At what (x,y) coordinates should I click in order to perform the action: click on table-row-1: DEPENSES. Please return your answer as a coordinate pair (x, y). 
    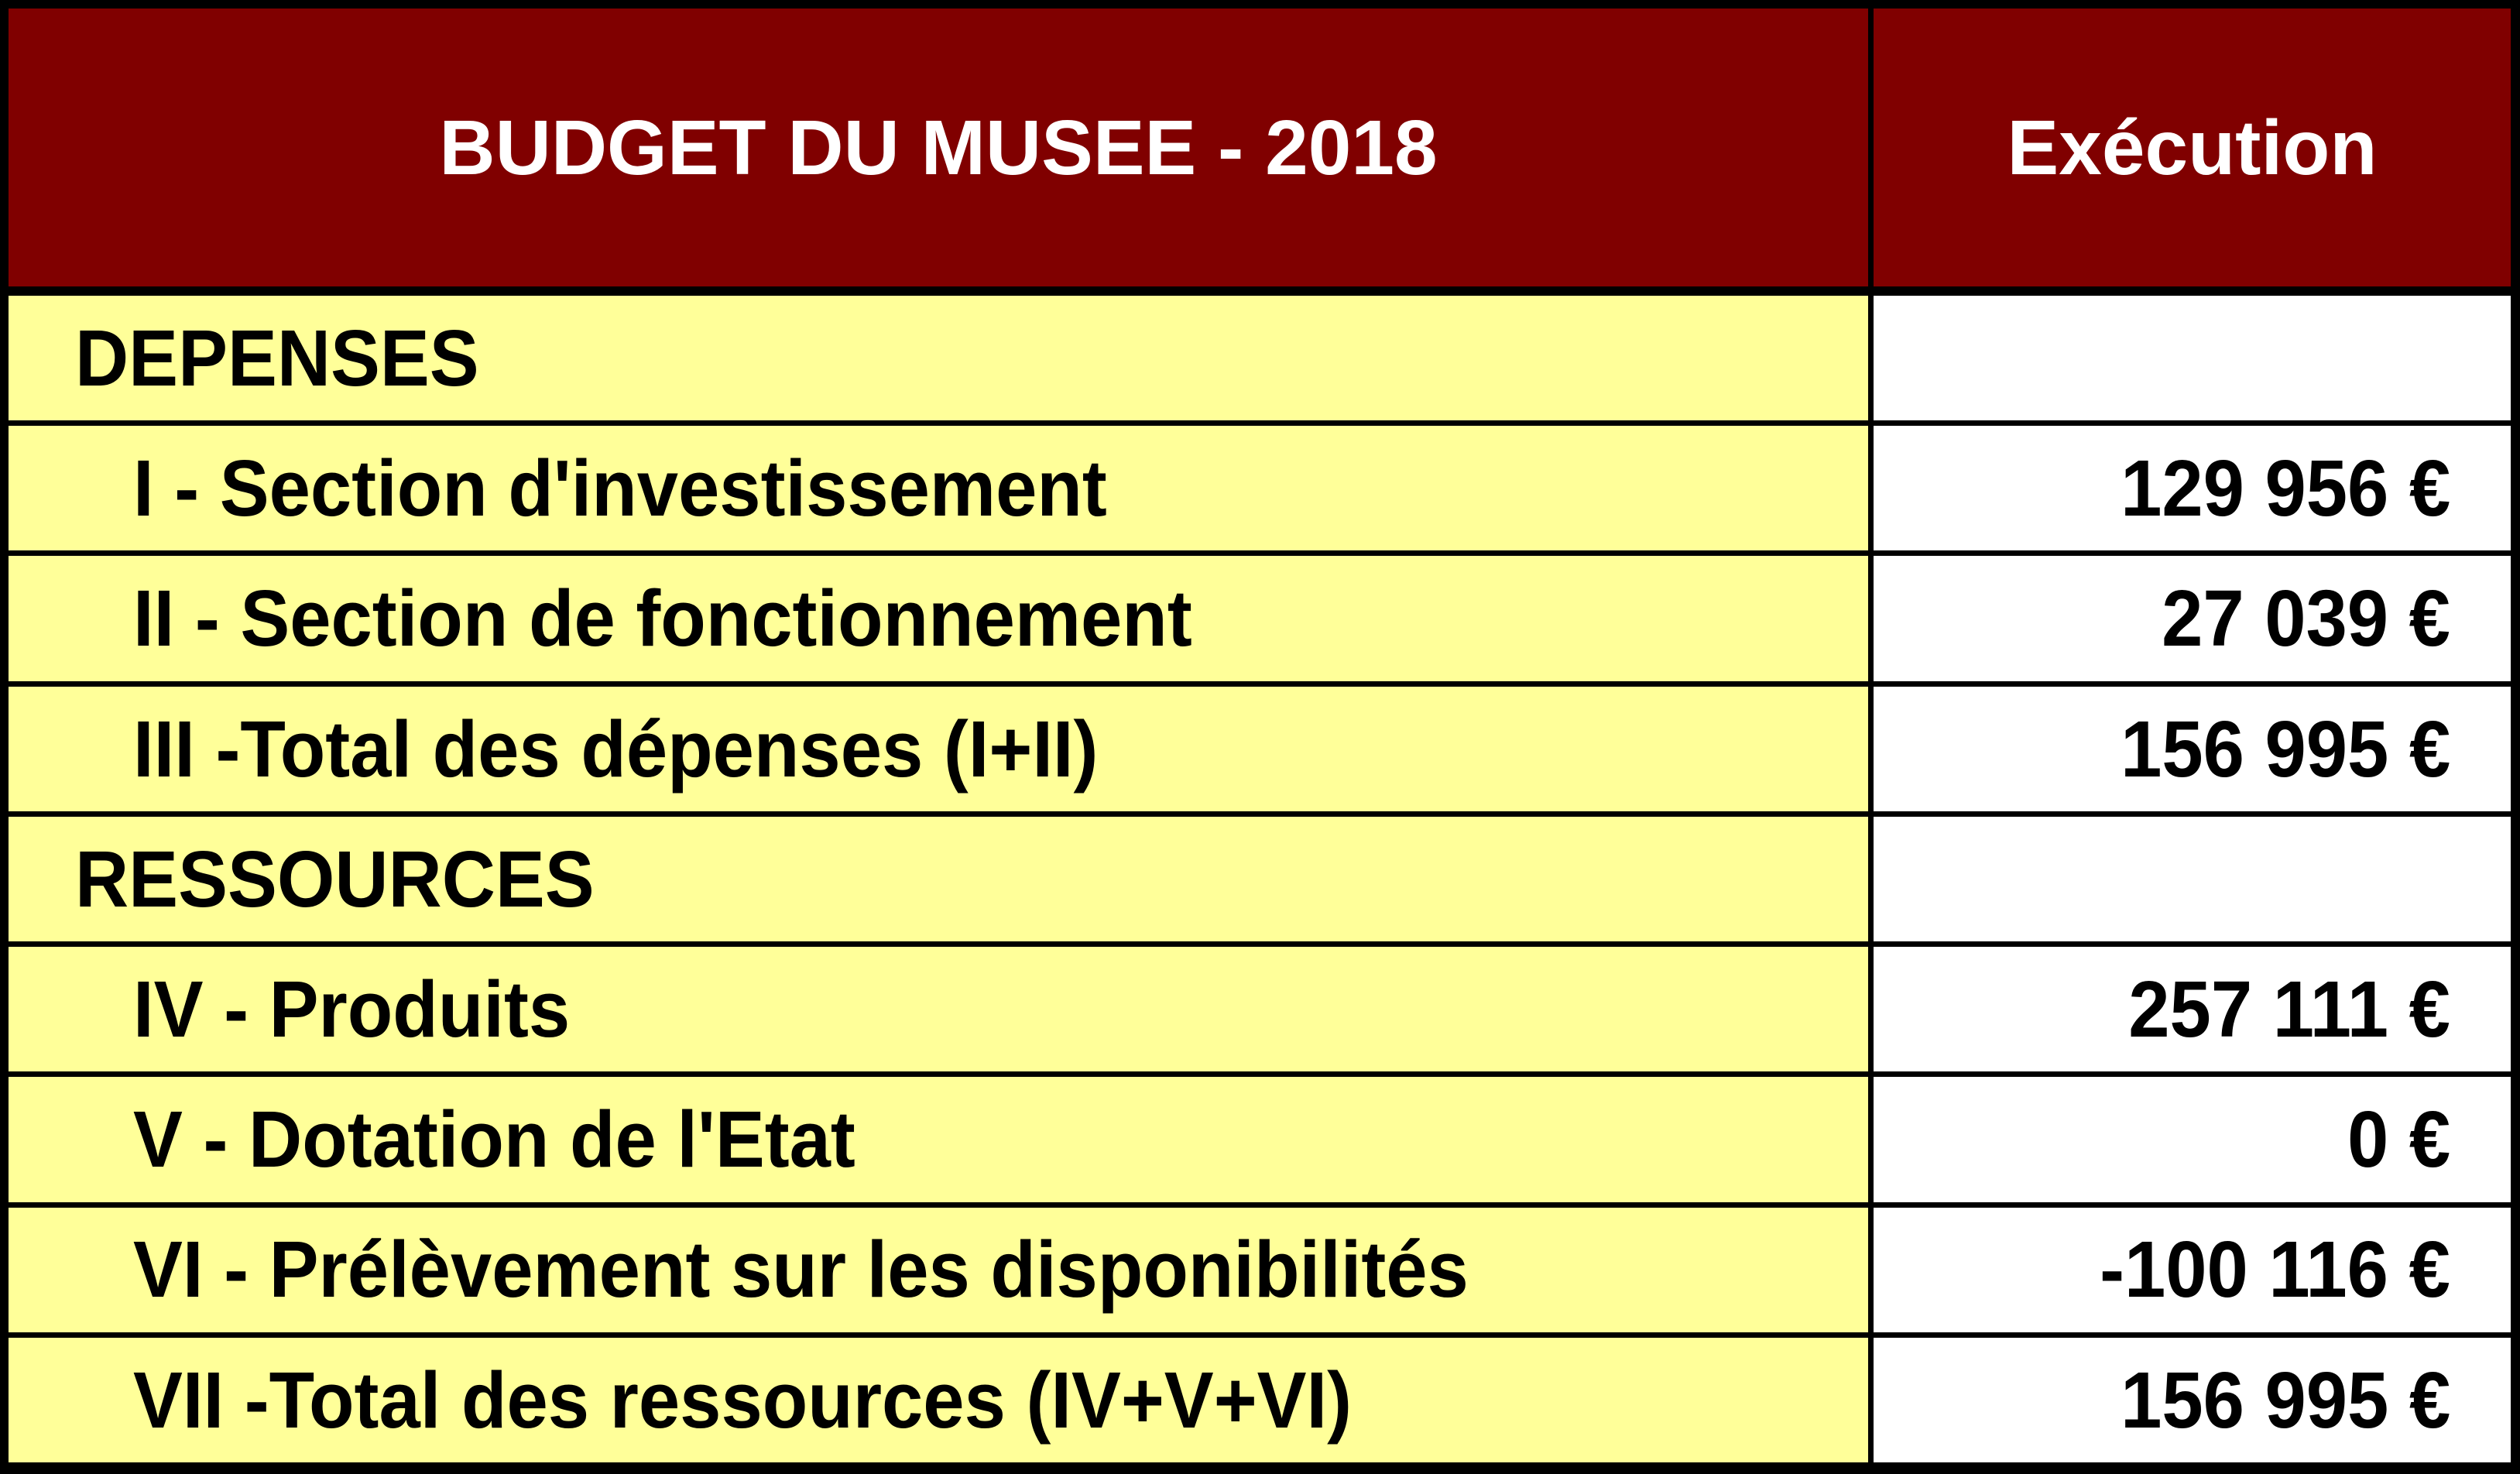
    Looking at the image, I should click on (1260, 358).